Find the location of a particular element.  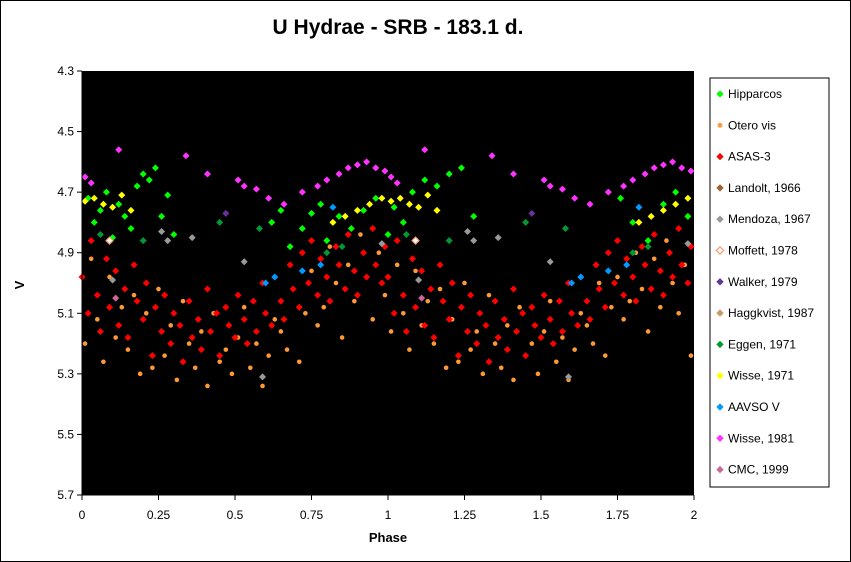

legend-marker is located at coordinates (720, 156).